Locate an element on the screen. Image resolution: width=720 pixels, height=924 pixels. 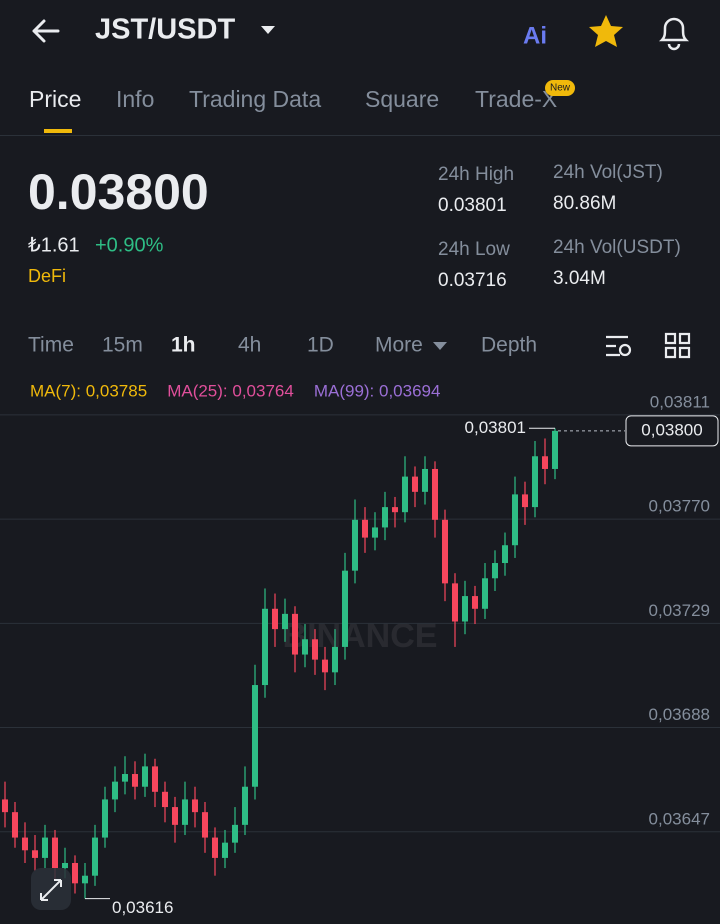
last-price-label: 0,03800 is located at coordinates (671, 429).